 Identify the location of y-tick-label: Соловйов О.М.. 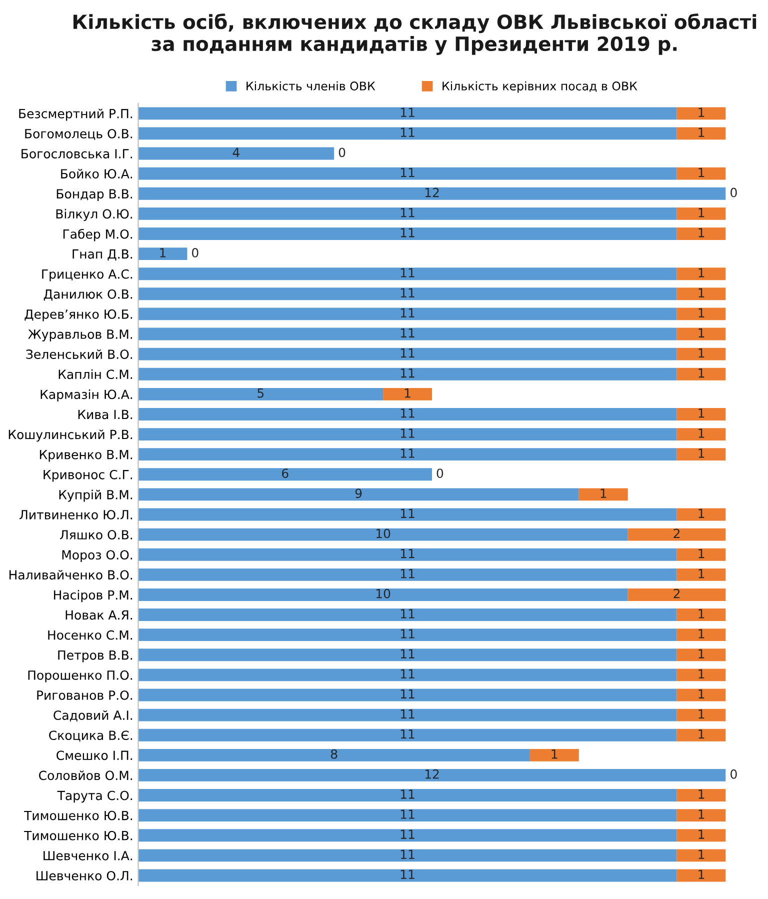
(85, 775).